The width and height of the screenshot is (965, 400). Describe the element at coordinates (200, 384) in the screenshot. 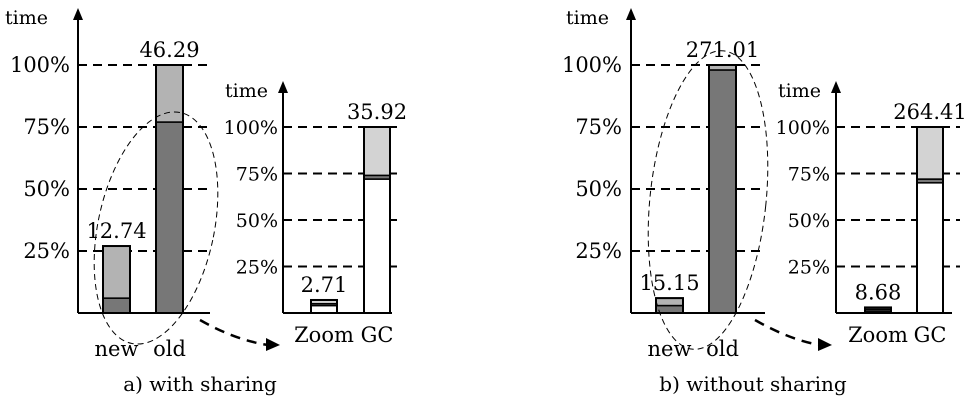

I see `panel-caption: a) with sharing` at that location.